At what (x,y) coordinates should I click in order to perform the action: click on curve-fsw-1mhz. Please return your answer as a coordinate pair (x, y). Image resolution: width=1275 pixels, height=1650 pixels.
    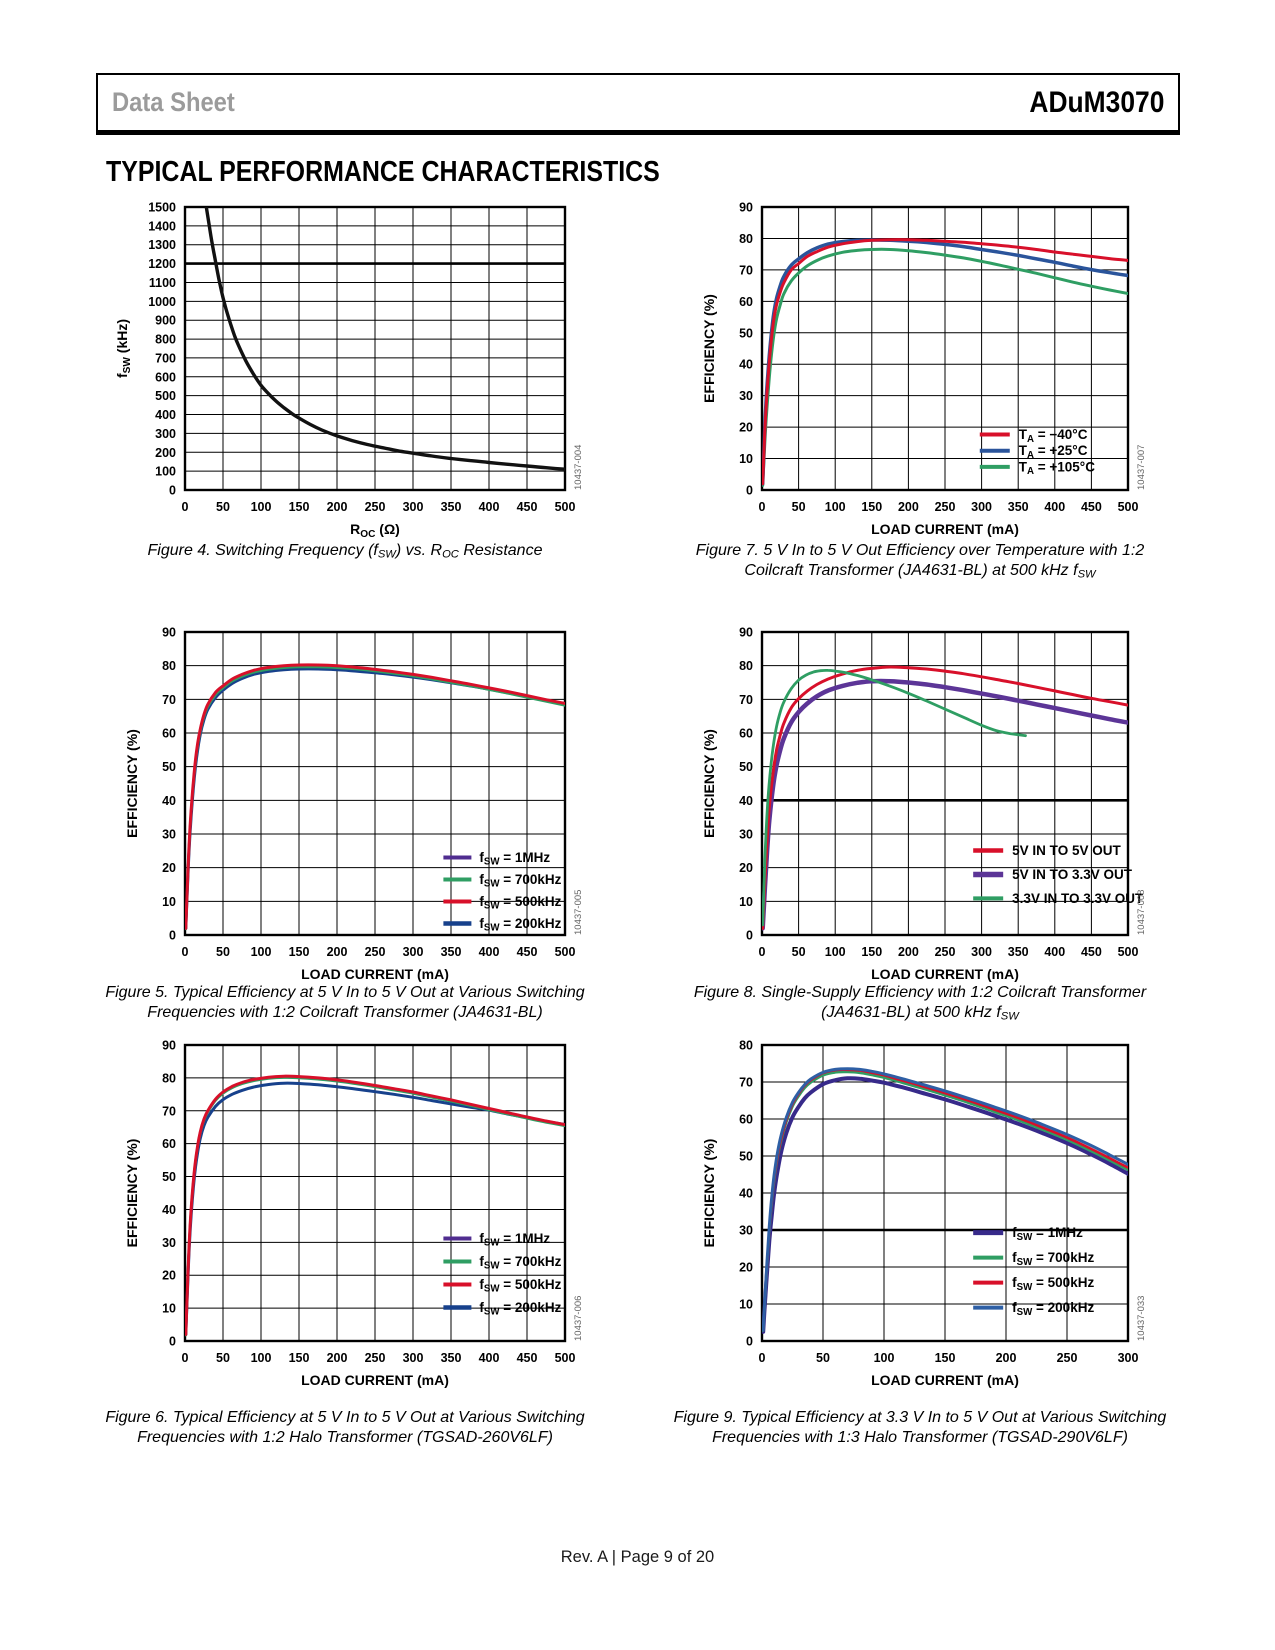
    Looking at the image, I should click on (945, 1205).